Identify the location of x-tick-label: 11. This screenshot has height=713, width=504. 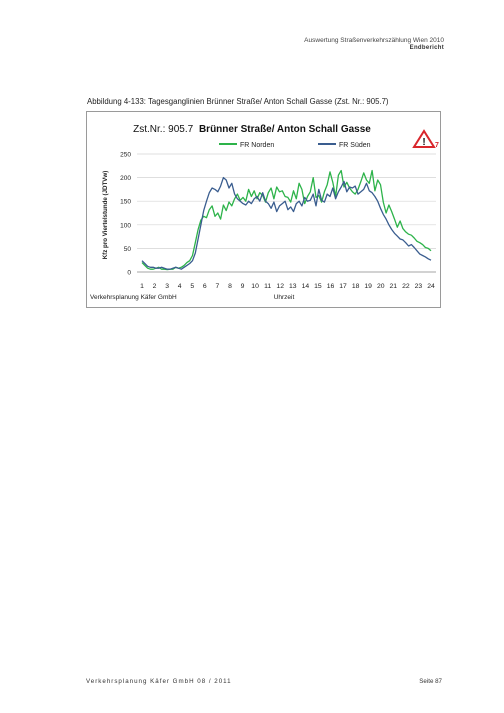
(267, 286).